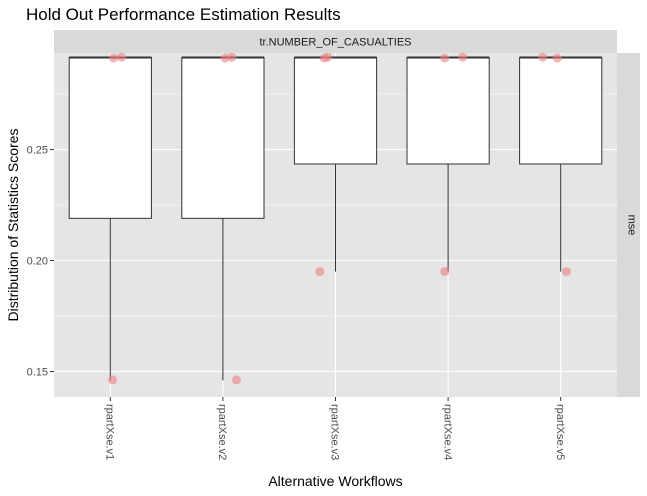  What do you see at coordinates (37, 262) in the screenshot?
I see `y-tick-label: 0.20` at bounding box center [37, 262].